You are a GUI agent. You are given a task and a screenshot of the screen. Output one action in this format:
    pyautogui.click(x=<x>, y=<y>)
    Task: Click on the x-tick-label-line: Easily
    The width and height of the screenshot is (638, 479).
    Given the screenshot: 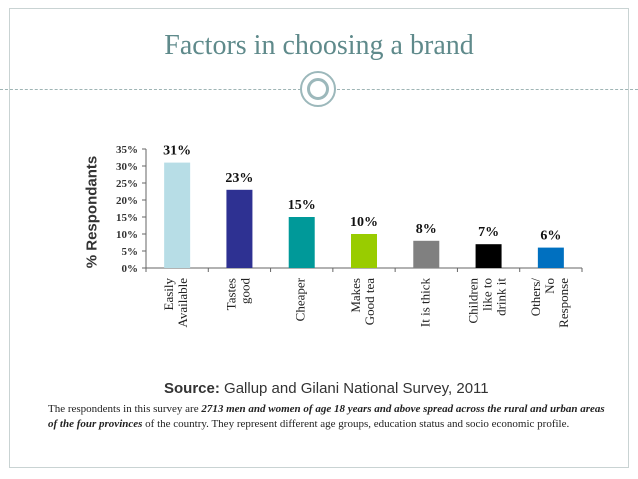 What is the action you would take?
    pyautogui.click(x=168, y=294)
    